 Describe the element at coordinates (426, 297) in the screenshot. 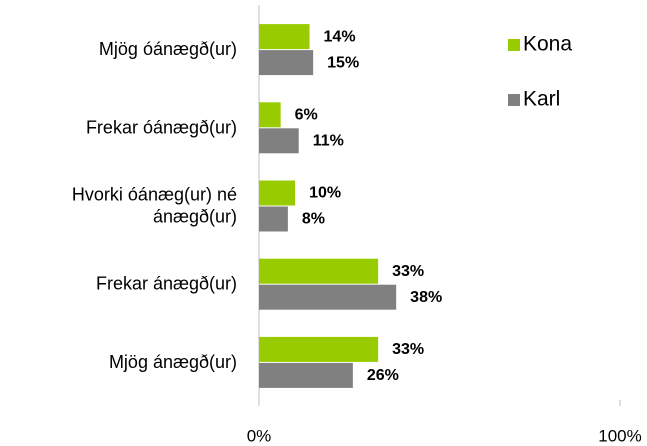

I see `data-label: 38%` at that location.